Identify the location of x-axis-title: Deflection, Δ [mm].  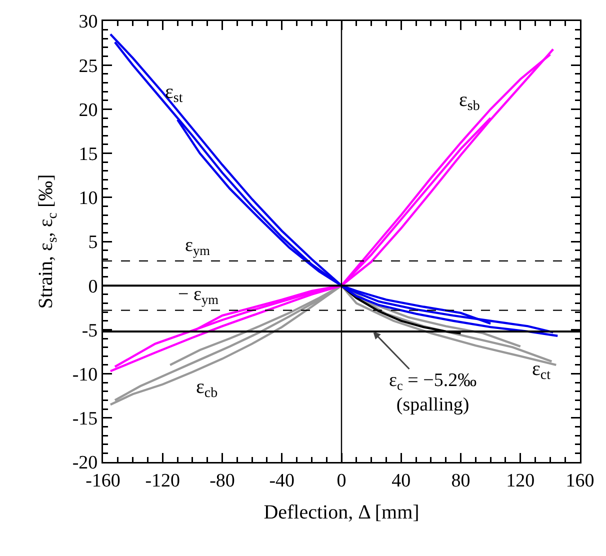
(342, 513).